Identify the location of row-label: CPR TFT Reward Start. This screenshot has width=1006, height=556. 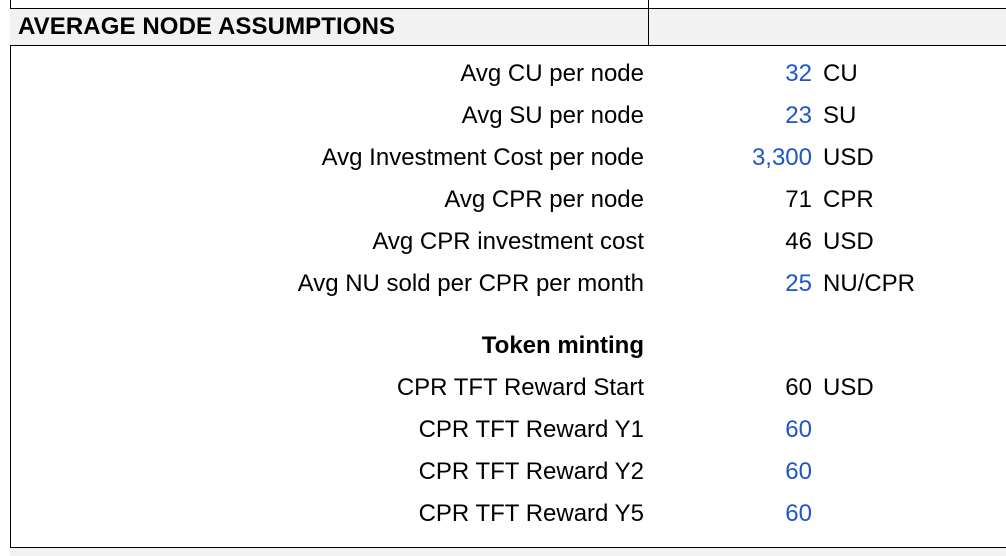
(520, 387).